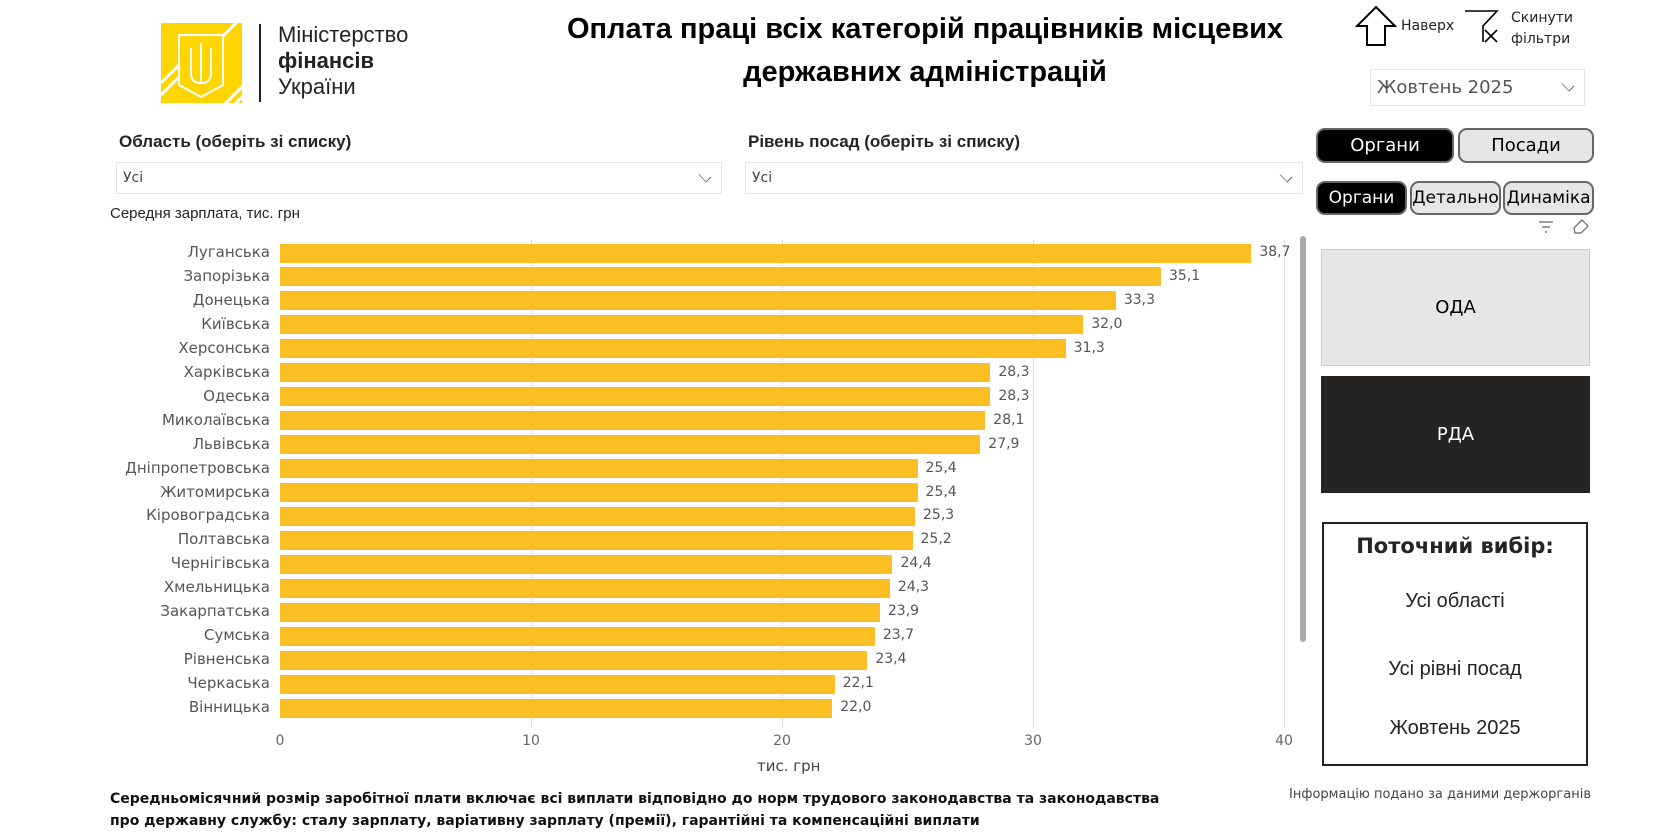 The width and height of the screenshot is (1657, 832). What do you see at coordinates (1385, 145) in the screenshot?
I see `tab-organy: Органи` at bounding box center [1385, 145].